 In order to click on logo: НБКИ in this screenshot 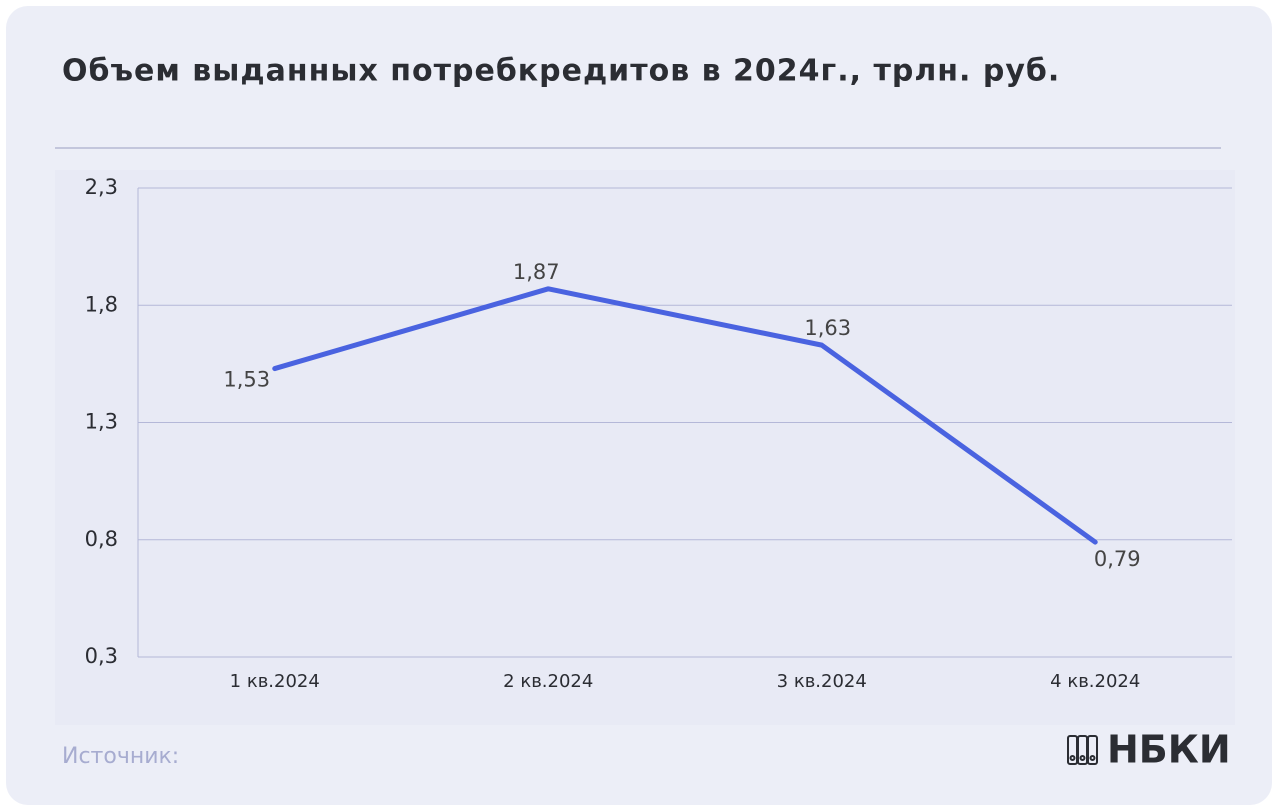, I will do `click(1169, 750)`.